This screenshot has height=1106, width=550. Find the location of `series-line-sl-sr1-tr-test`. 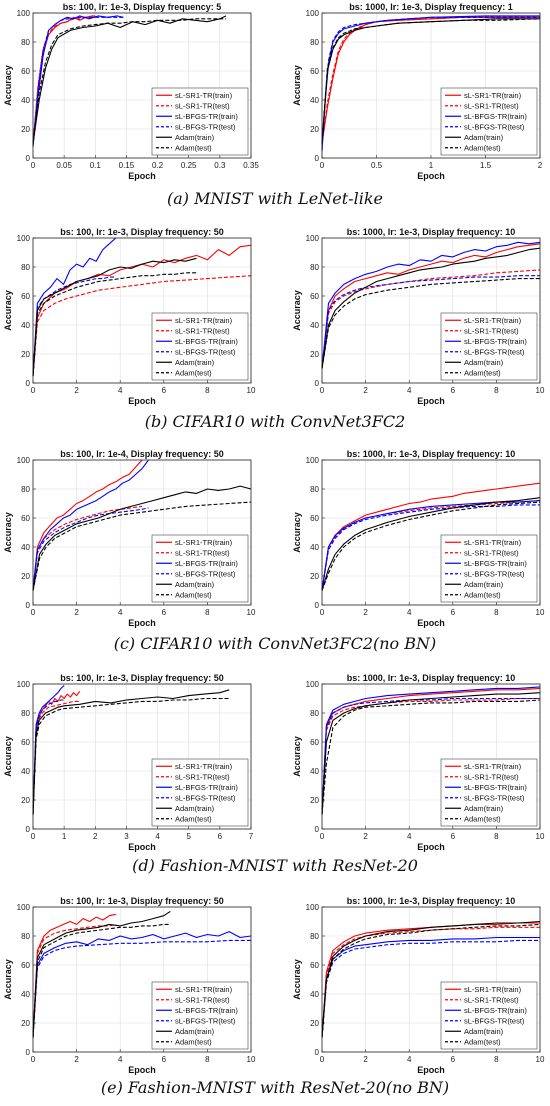

series-line-sl-sr1-tr-test is located at coordinates (431, 319).